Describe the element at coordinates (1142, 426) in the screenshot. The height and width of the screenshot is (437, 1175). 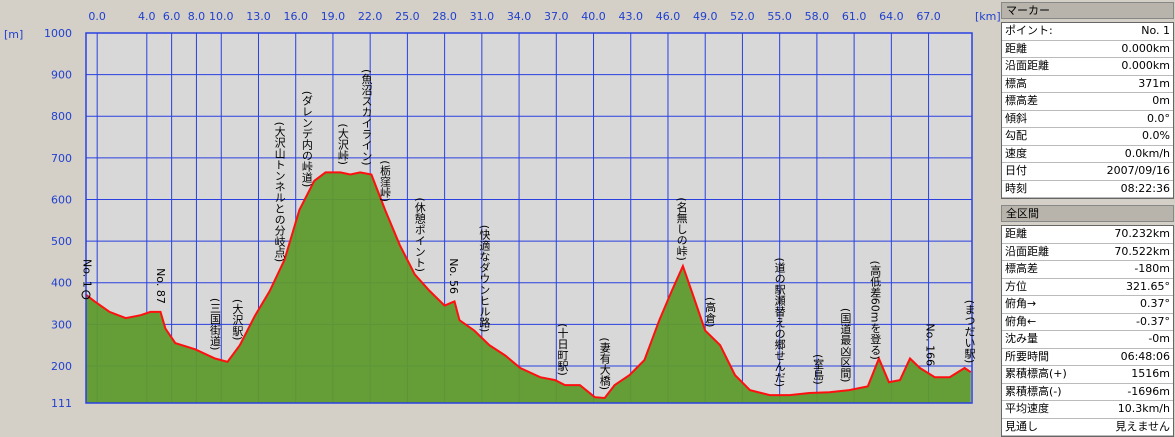
I see `row-value: 見えません` at that location.